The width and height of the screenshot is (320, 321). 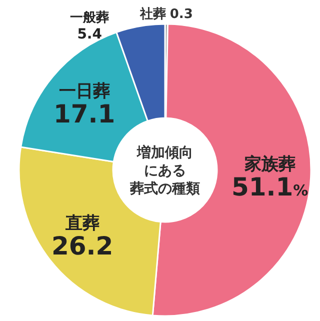 What do you see at coordinates (90, 17) in the screenshot?
I see `slice-label: 一般葬` at bounding box center [90, 17].